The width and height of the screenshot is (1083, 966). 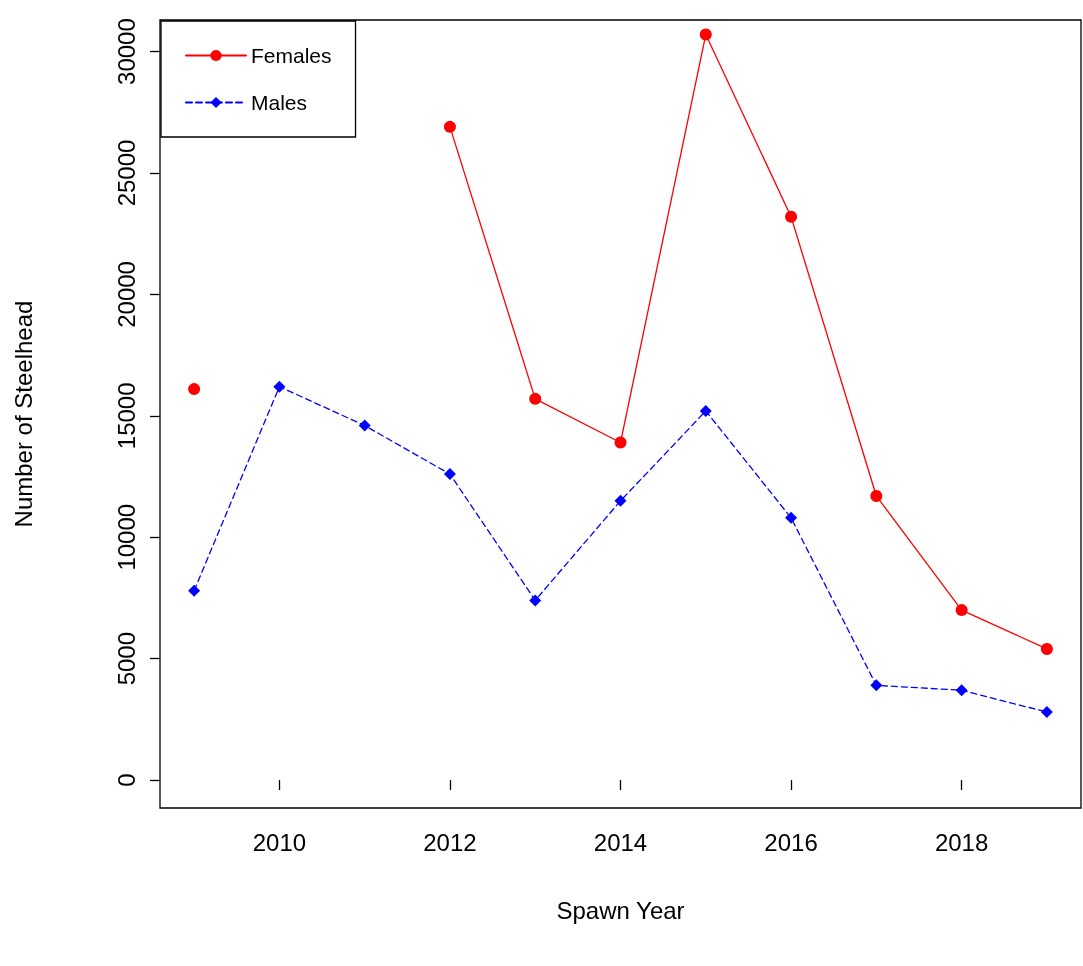 What do you see at coordinates (620, 842) in the screenshot?
I see `x-tick-label: 2014` at bounding box center [620, 842].